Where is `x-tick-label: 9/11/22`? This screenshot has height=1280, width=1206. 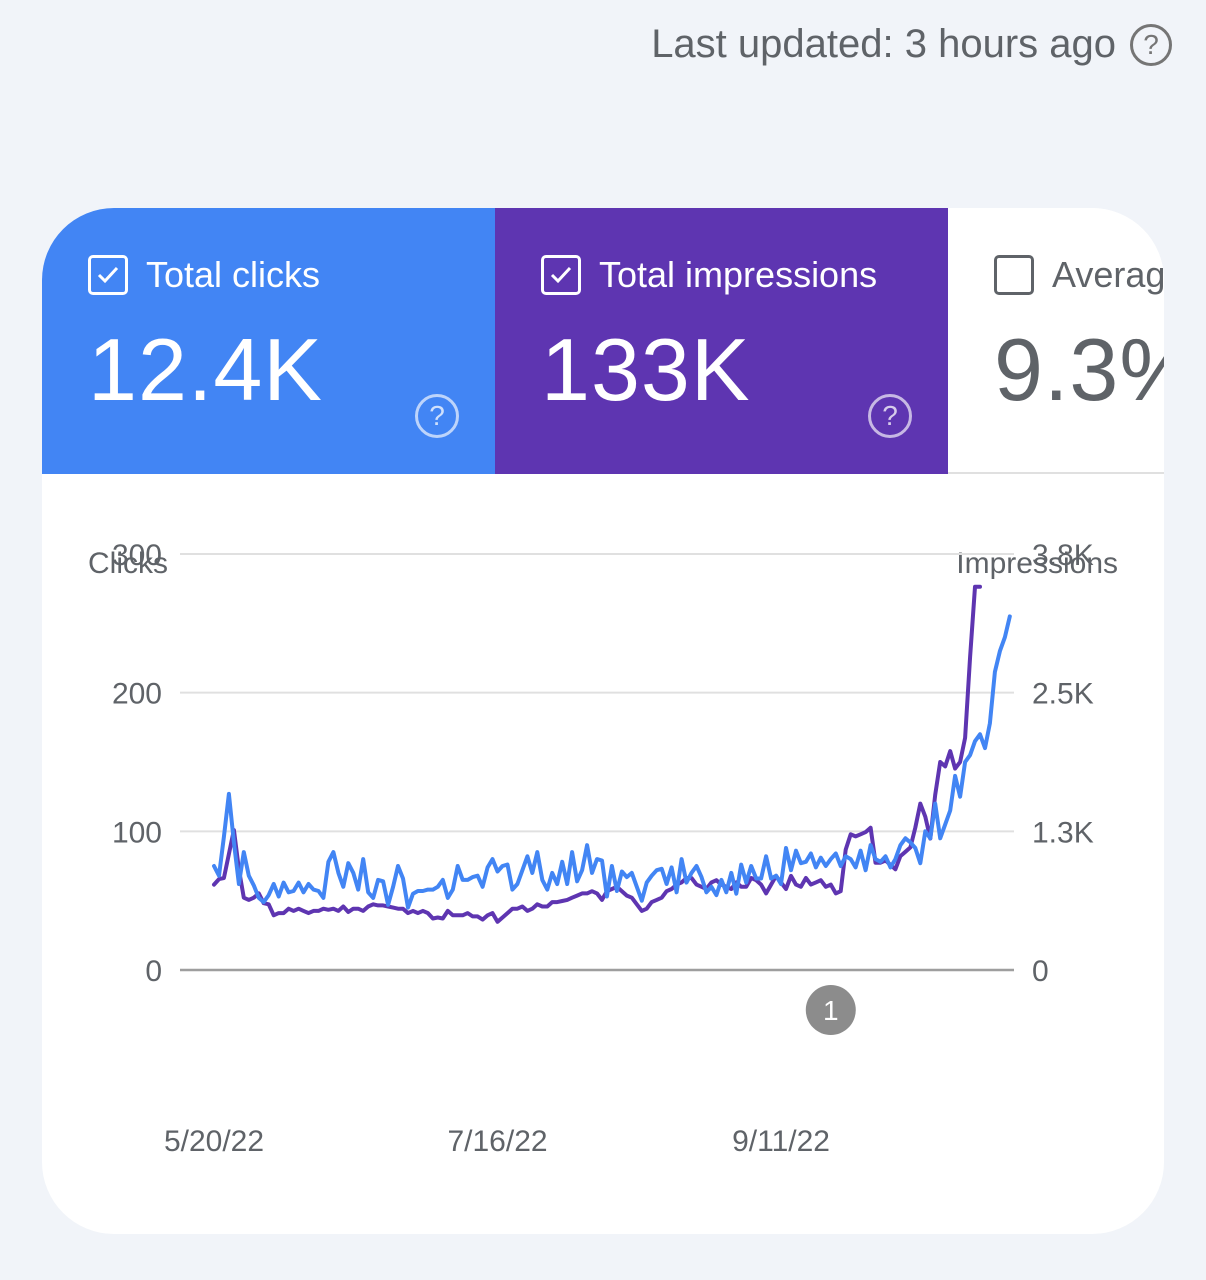 x-tick-label: 9/11/22 is located at coordinates (781, 1141).